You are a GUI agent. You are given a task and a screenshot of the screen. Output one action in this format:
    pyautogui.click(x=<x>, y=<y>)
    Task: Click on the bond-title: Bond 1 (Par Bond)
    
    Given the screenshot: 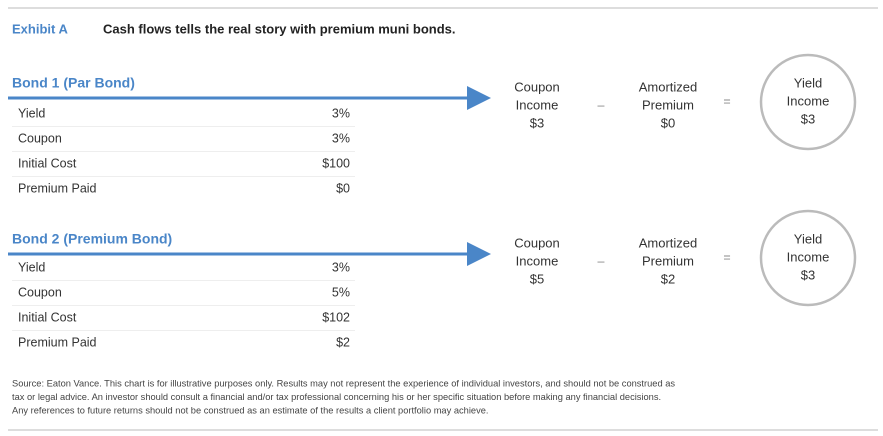 What is the action you would take?
    pyautogui.click(x=73, y=83)
    